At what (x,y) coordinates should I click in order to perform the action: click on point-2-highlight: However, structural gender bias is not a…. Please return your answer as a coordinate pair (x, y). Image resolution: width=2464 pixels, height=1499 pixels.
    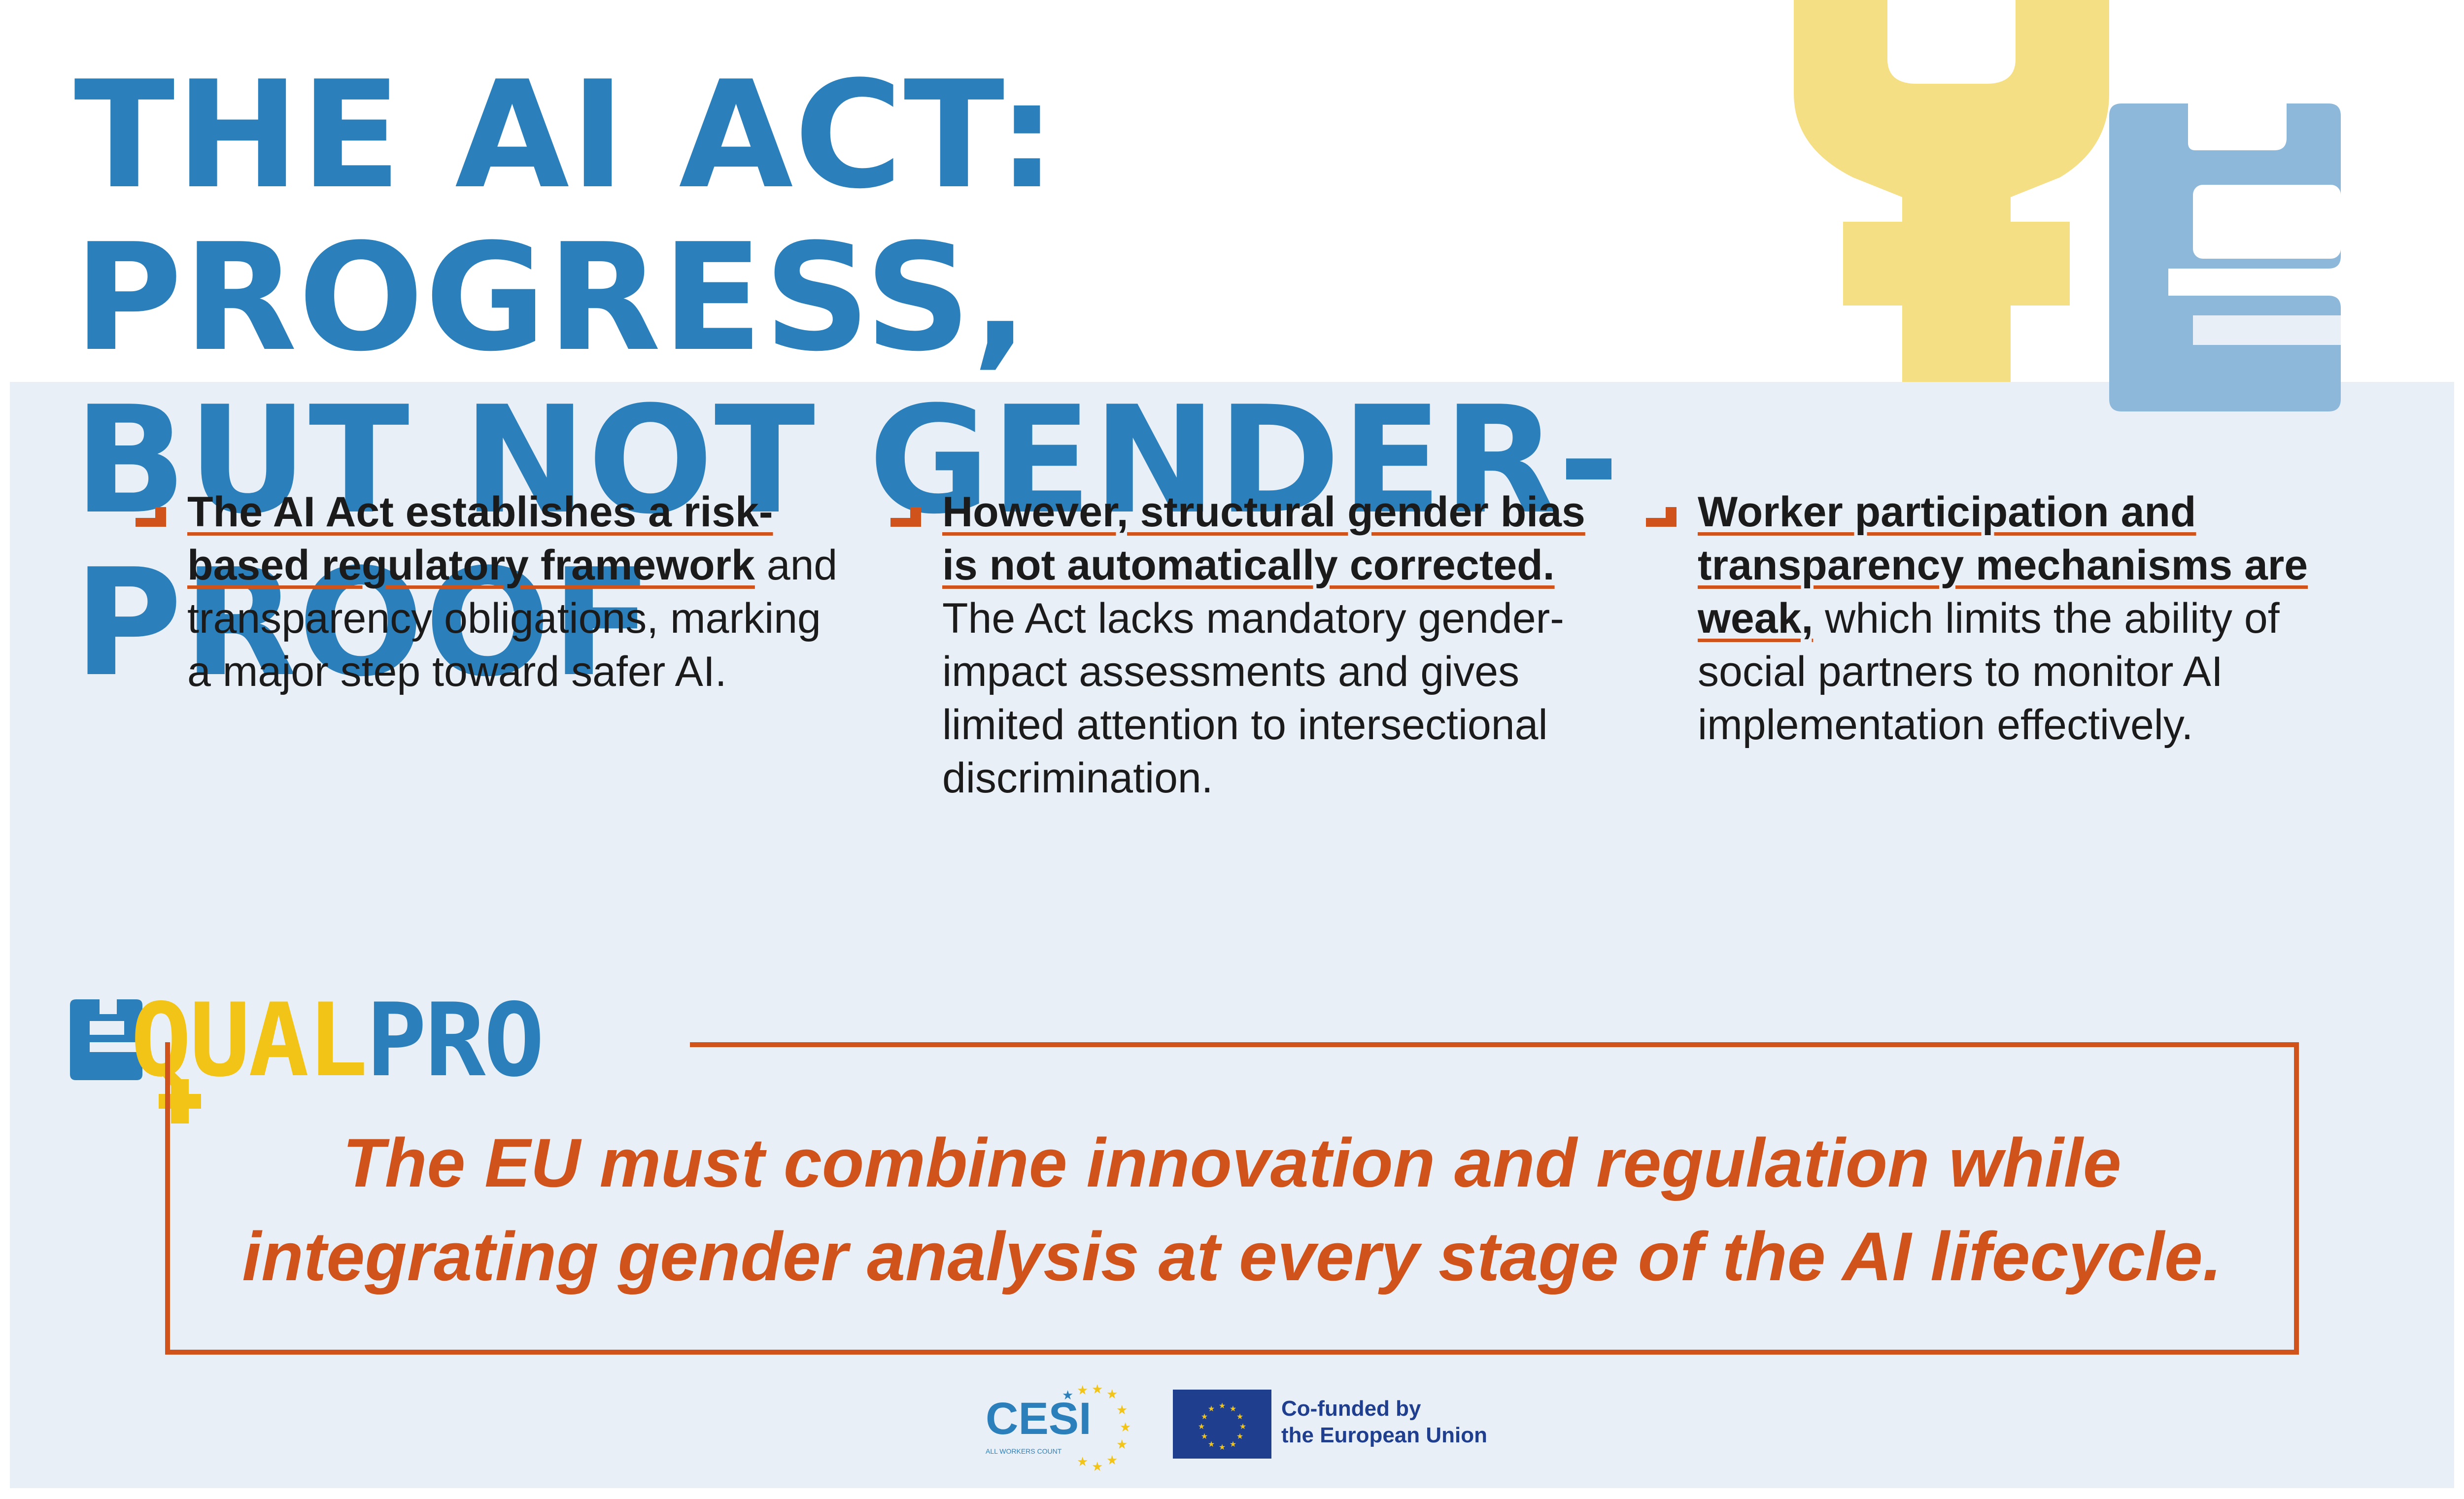
    Looking at the image, I should click on (1263, 538).